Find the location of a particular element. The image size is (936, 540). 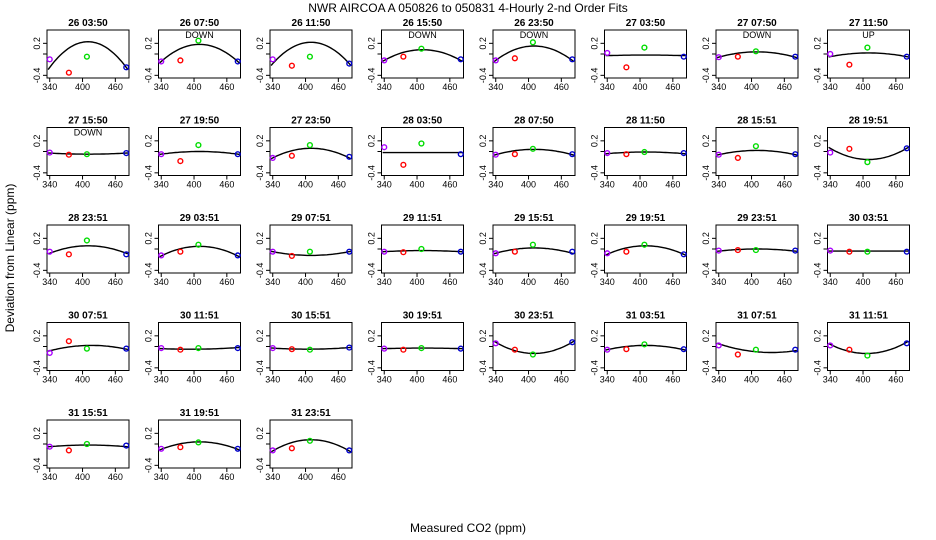

panel-title: 30 11:51 is located at coordinates (199, 316).